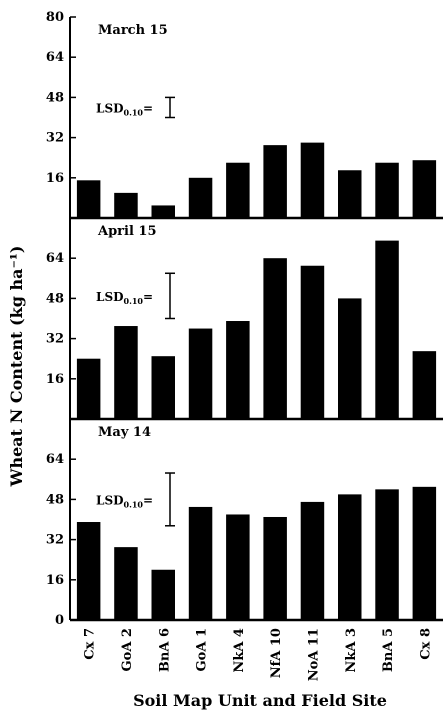 The image size is (443, 713). Describe the element at coordinates (425, 644) in the screenshot. I see `x-tick-label: Cx 8` at that location.